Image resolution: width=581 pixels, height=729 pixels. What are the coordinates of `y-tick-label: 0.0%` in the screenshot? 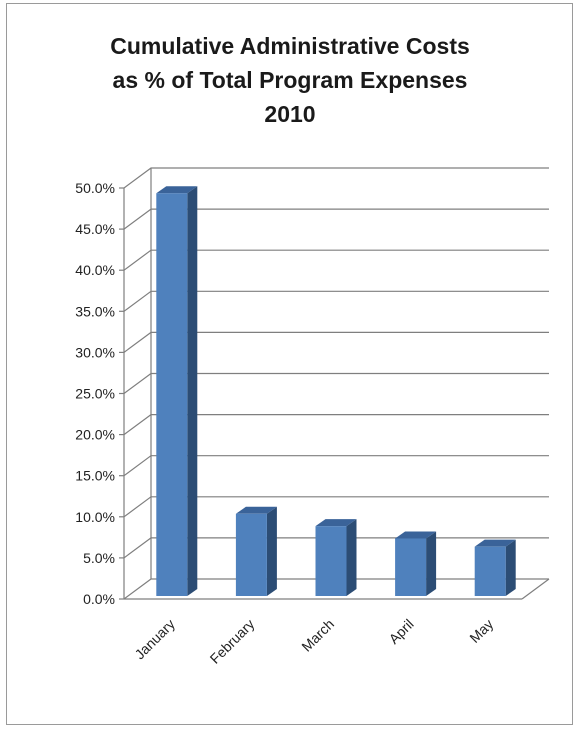 It's located at (99, 599).